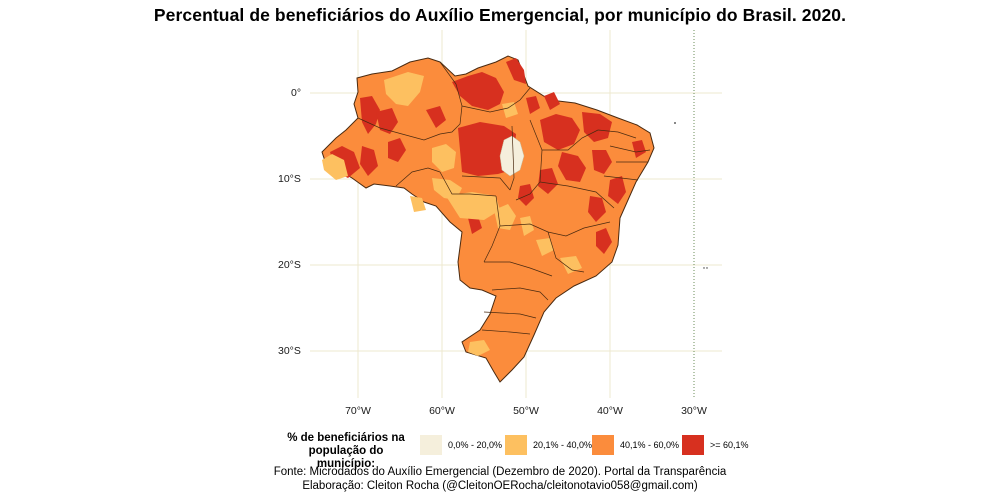 The height and width of the screenshot is (500, 1000). I want to click on lon-label: 70°W, so click(358, 411).